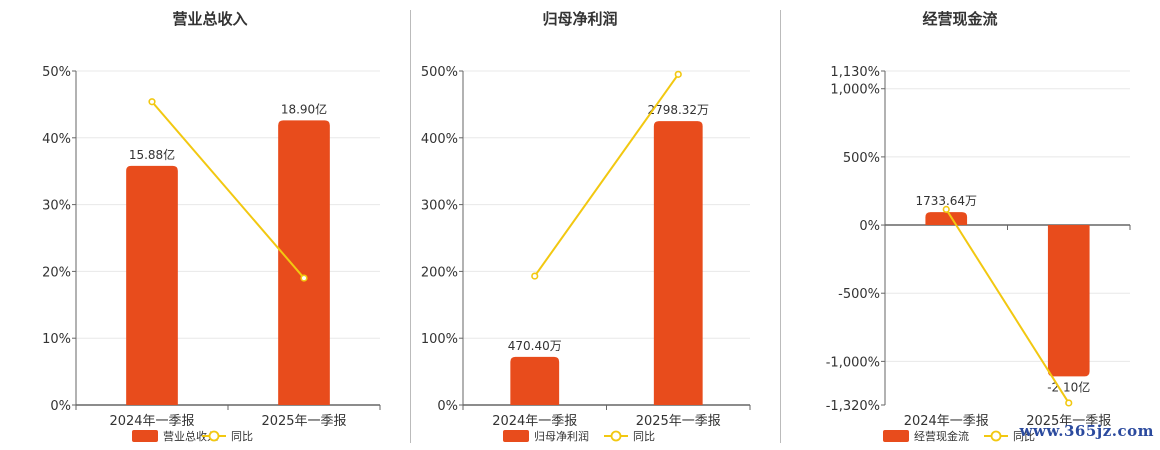  What do you see at coordinates (535, 346) in the screenshot?
I see `bar-data-label: 470.40万` at bounding box center [535, 346].